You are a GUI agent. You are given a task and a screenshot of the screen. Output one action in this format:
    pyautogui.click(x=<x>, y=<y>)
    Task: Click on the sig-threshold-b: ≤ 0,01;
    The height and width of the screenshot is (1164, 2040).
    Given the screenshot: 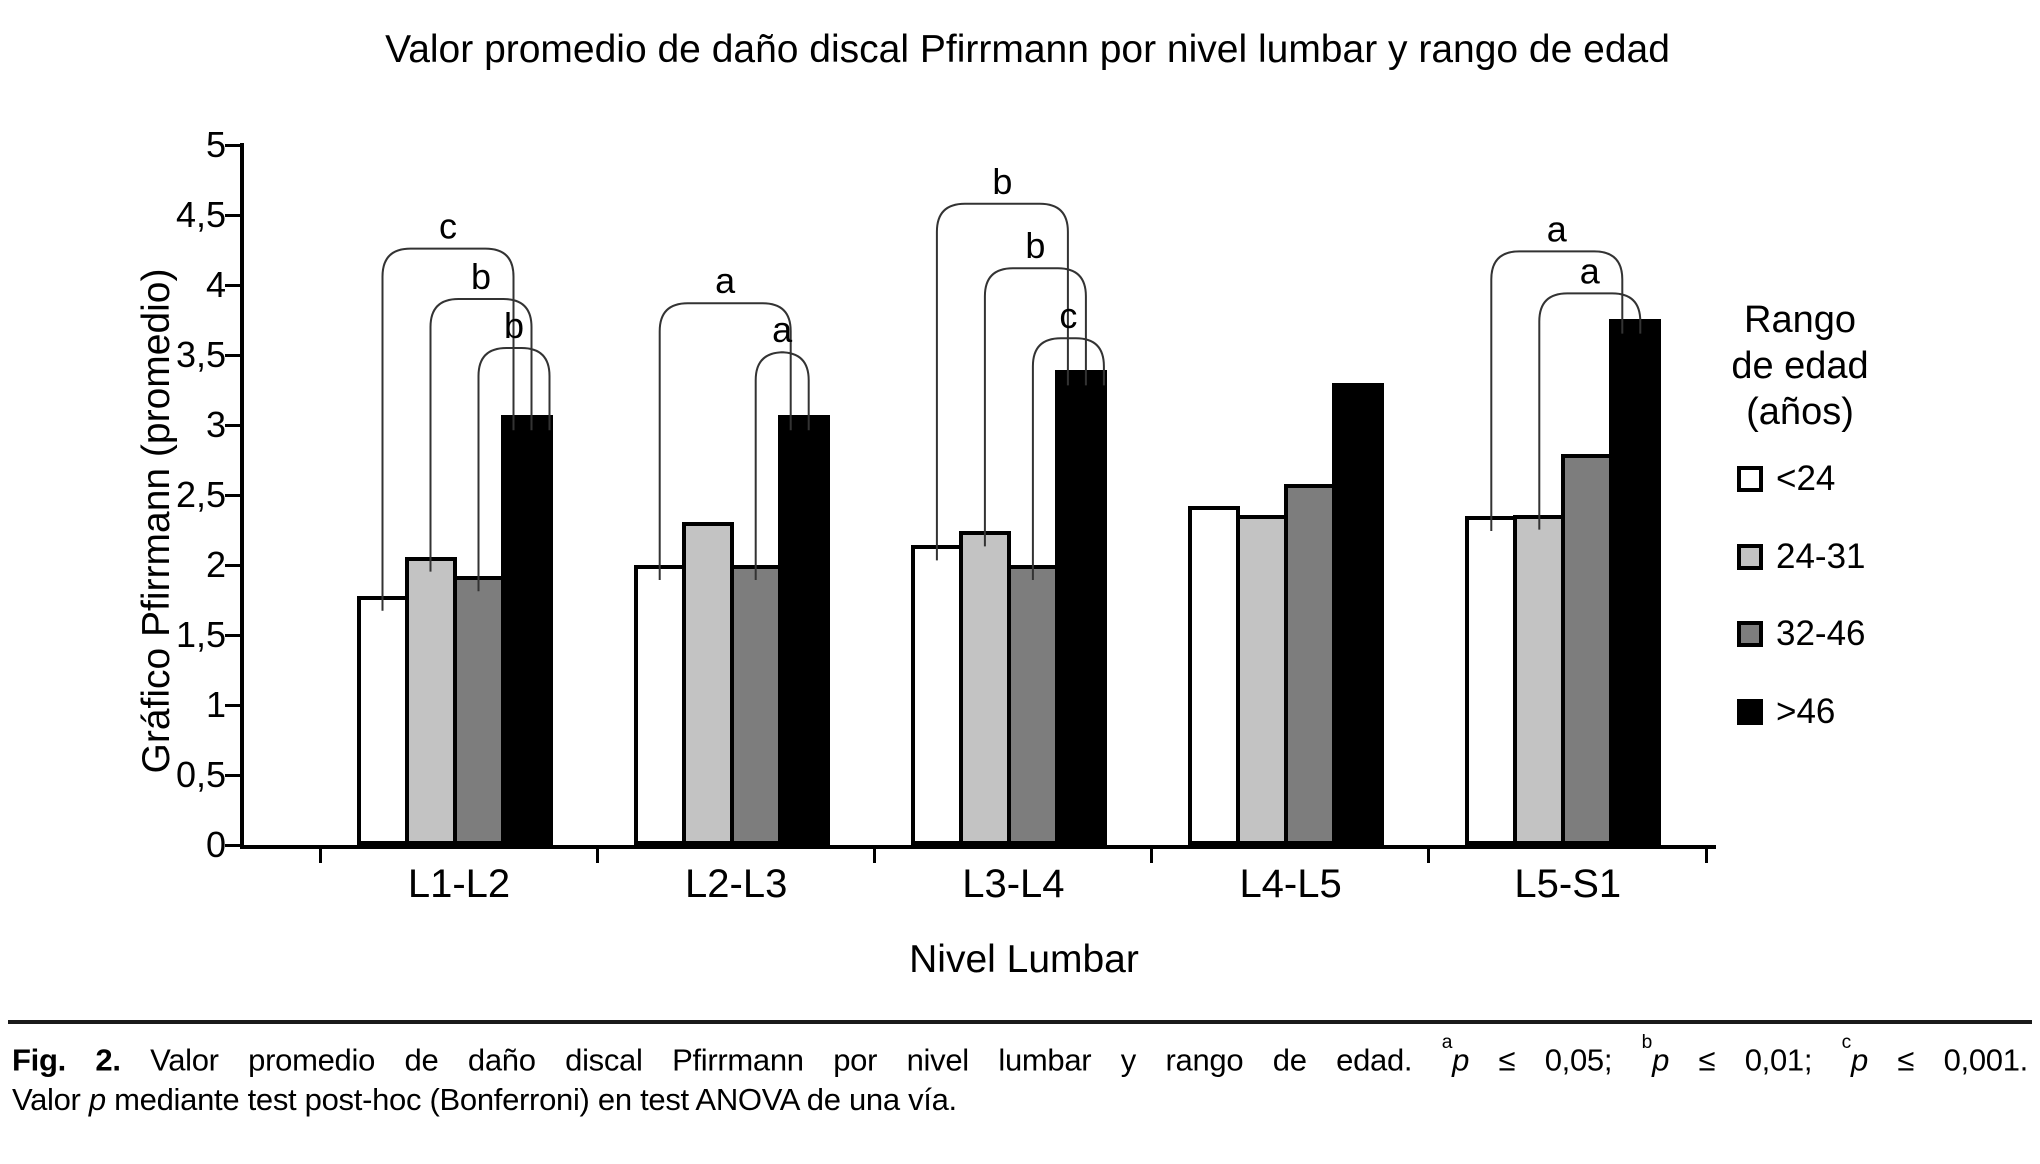 What is the action you would take?
    pyautogui.click(x=1755, y=1060)
    